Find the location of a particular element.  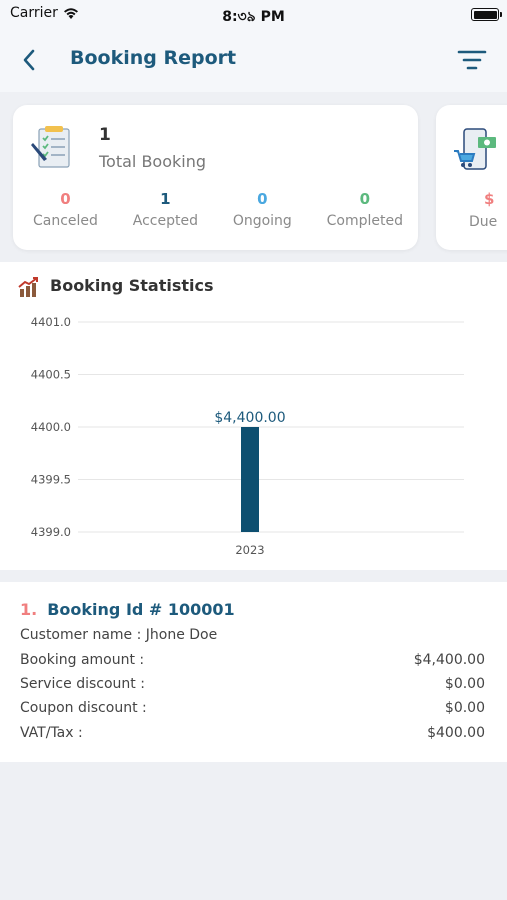

y-tick-label: 4401.0 is located at coordinates (51, 322).